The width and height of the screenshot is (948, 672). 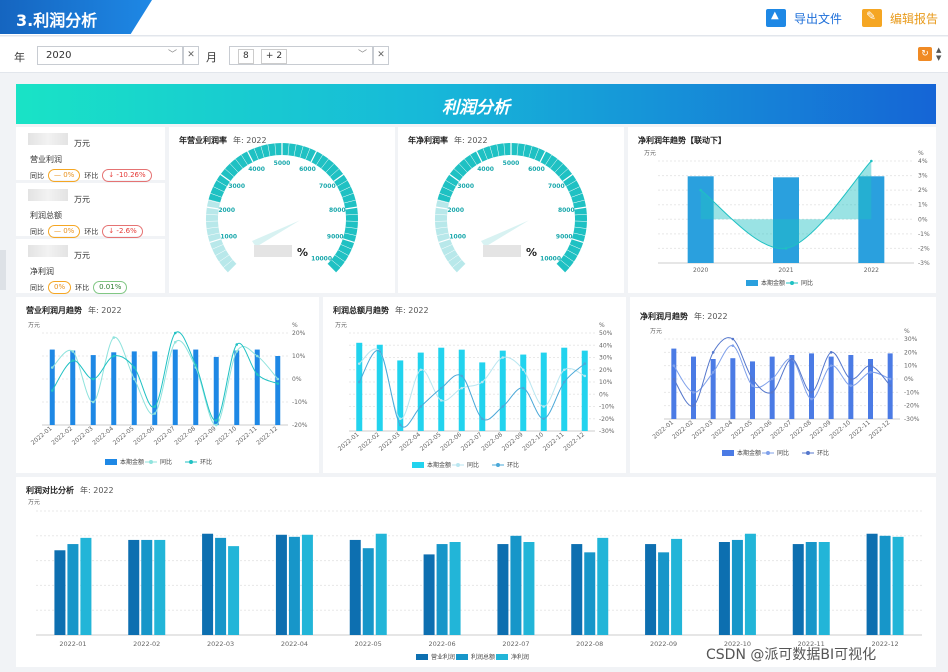 What do you see at coordinates (872, 18) in the screenshot?
I see `pencil-icon` at bounding box center [872, 18].